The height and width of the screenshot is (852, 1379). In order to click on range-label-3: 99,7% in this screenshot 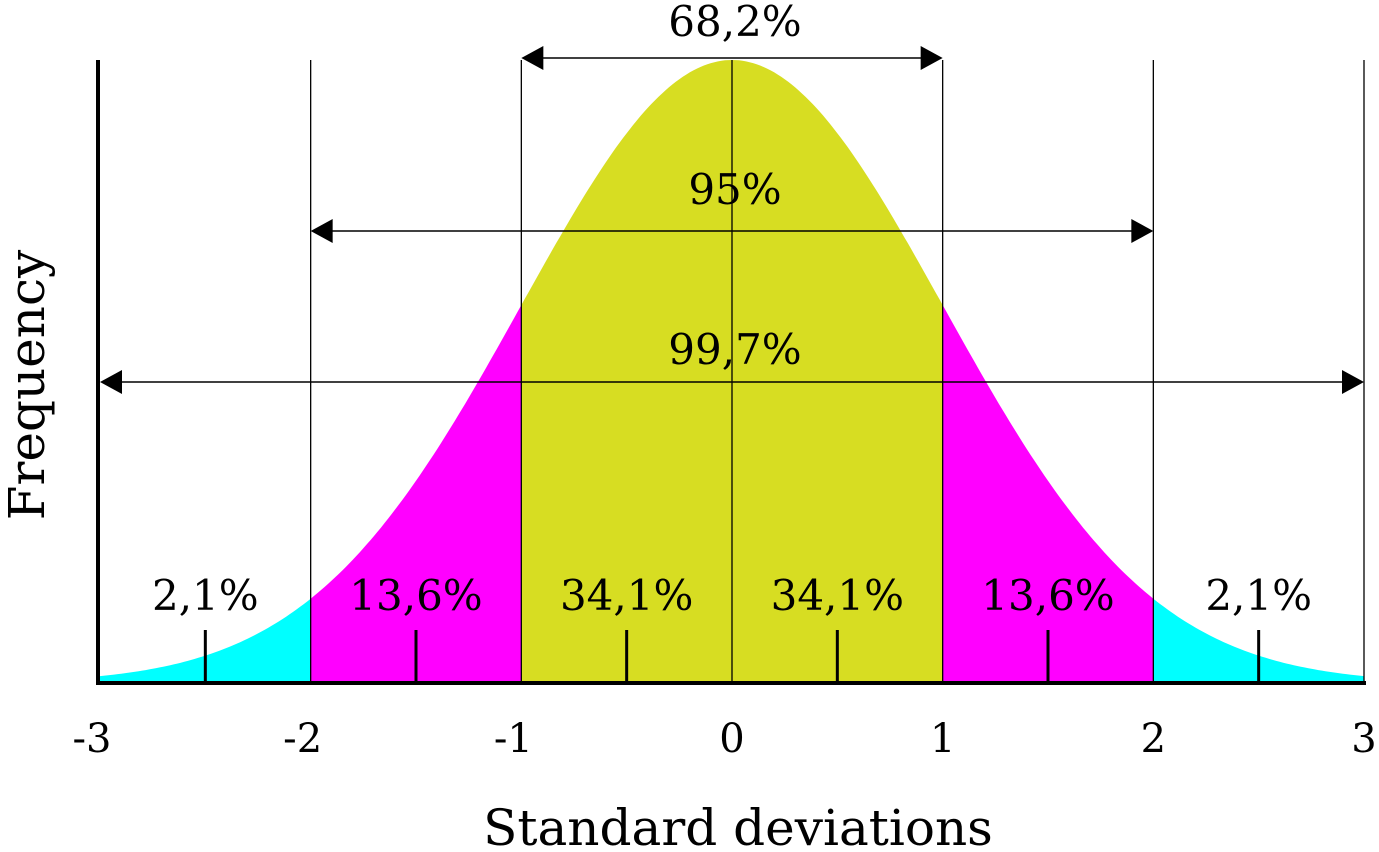, I will do `click(734, 349)`.